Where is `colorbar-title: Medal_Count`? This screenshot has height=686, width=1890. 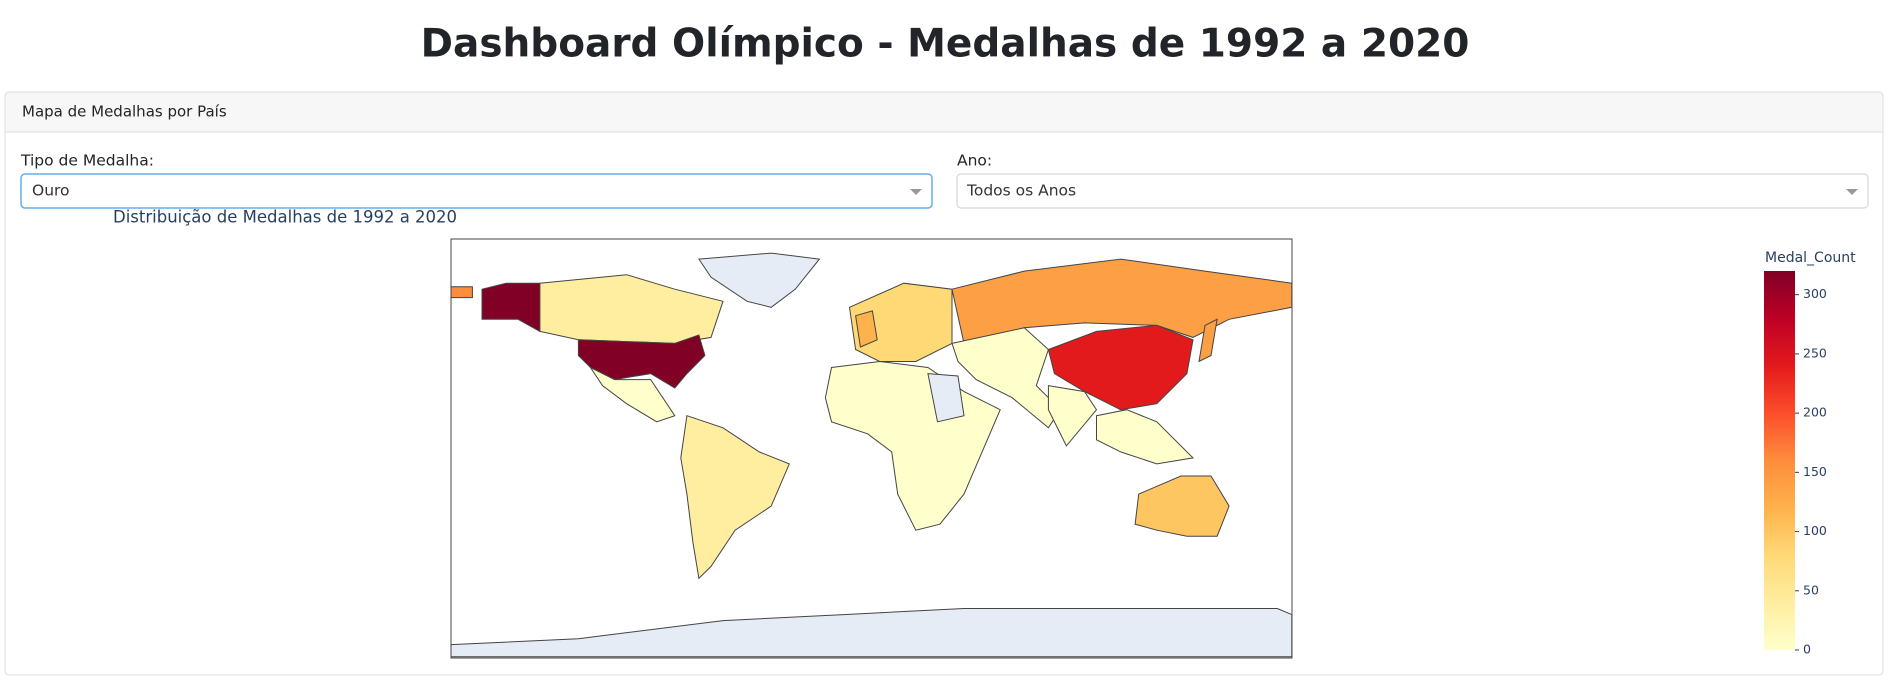 colorbar-title: Medal_Count is located at coordinates (1810, 258).